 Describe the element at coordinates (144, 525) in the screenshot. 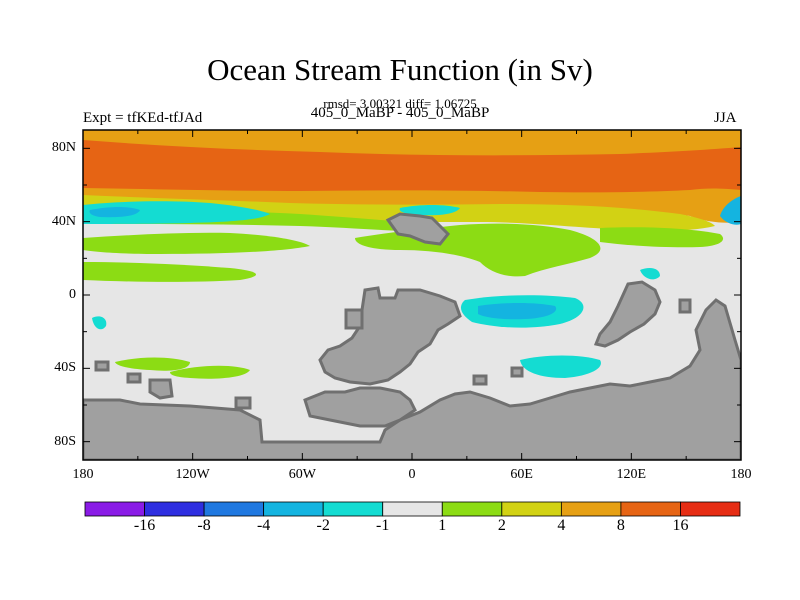

I see `colorbar-label: -16` at that location.